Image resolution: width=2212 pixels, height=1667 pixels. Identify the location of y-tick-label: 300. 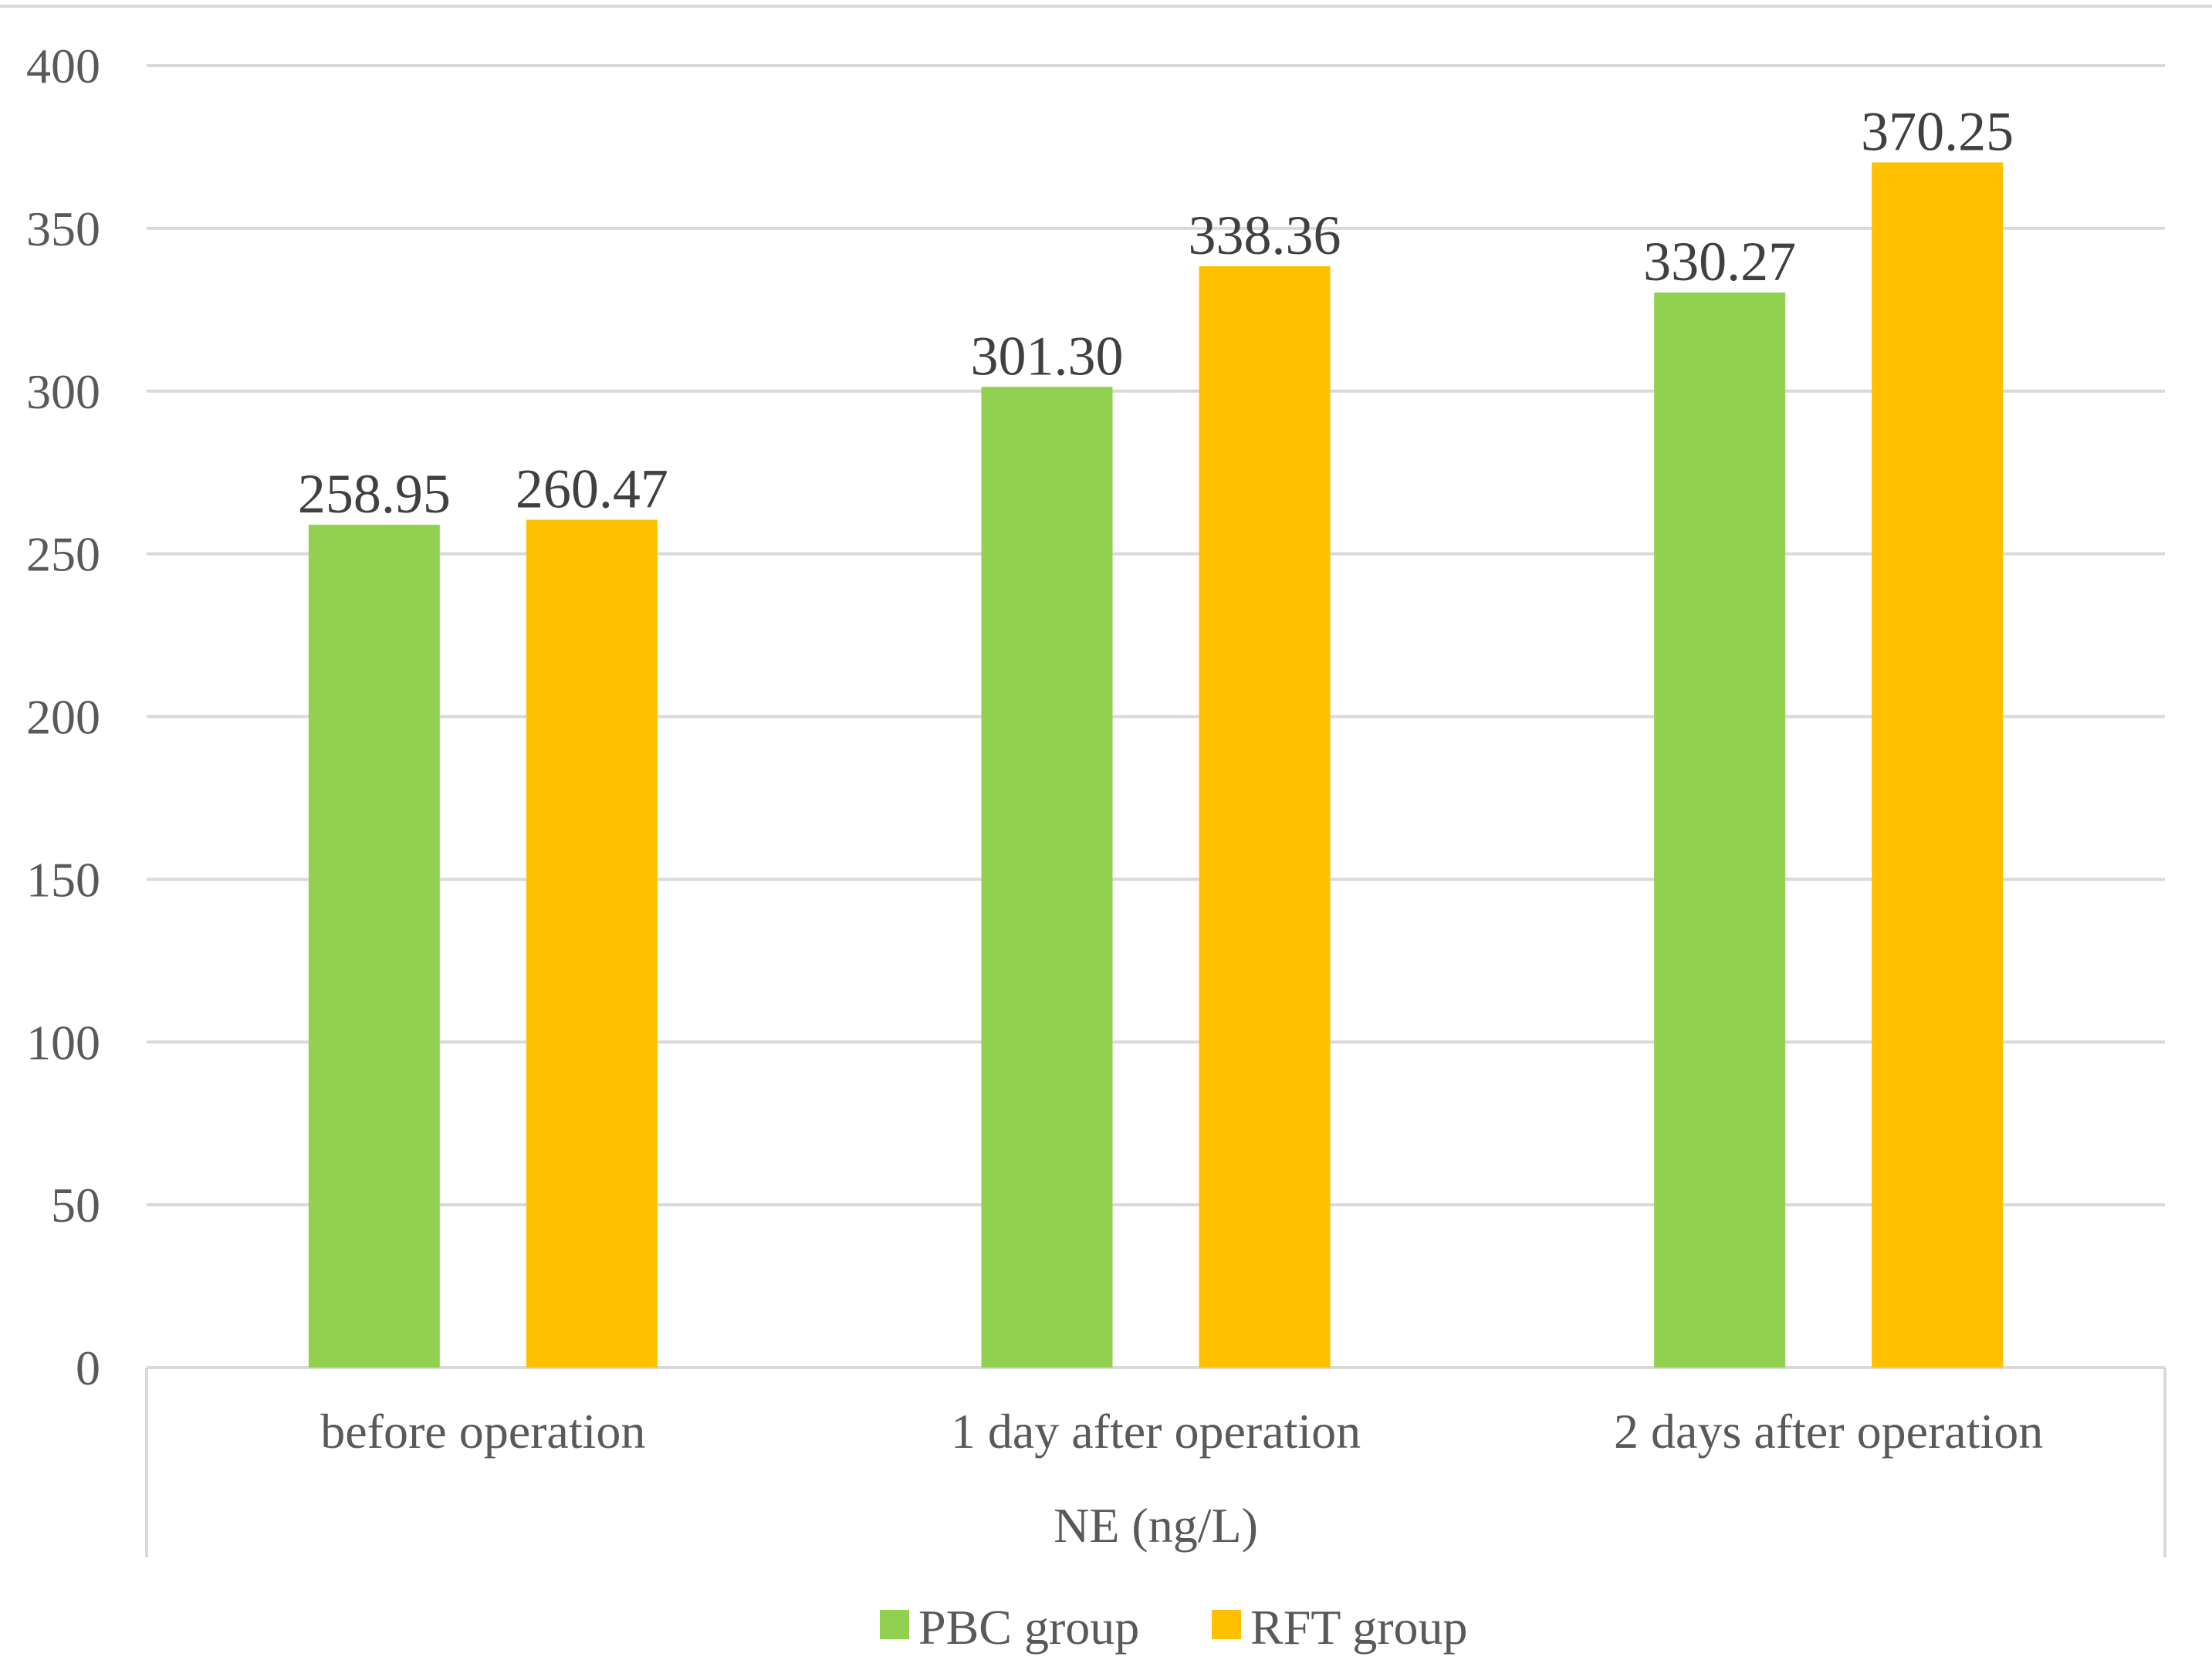
(63, 391).